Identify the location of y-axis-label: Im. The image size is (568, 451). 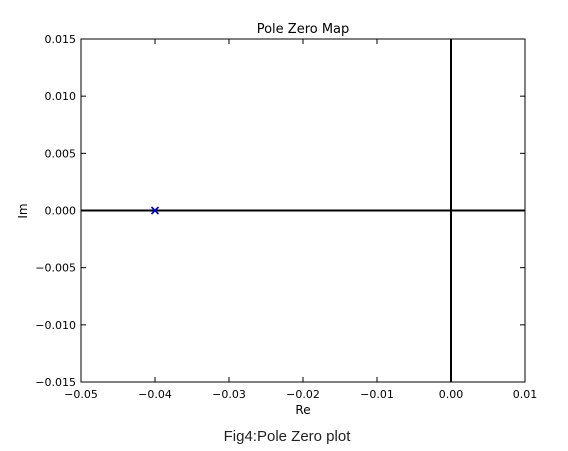
(23, 210).